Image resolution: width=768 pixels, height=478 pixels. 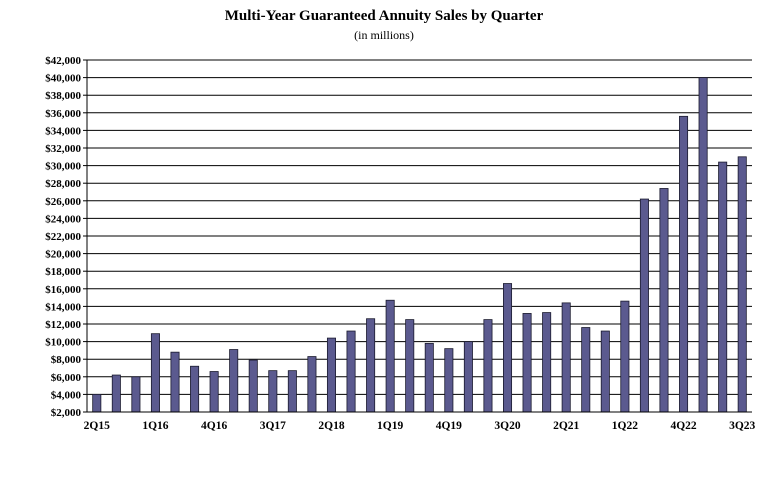 What do you see at coordinates (507, 426) in the screenshot?
I see `x-tick-label: 3Q20` at bounding box center [507, 426].